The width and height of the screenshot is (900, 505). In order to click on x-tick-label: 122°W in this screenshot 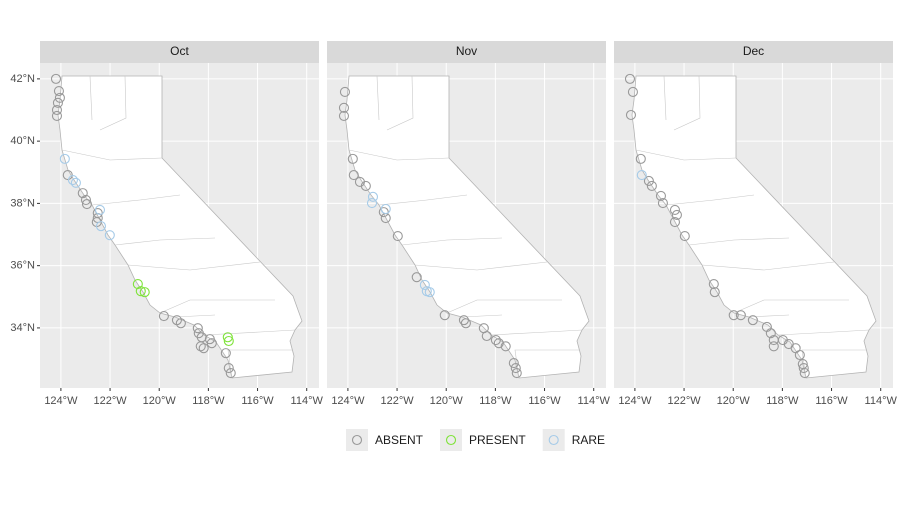, I will do `click(397, 401)`.